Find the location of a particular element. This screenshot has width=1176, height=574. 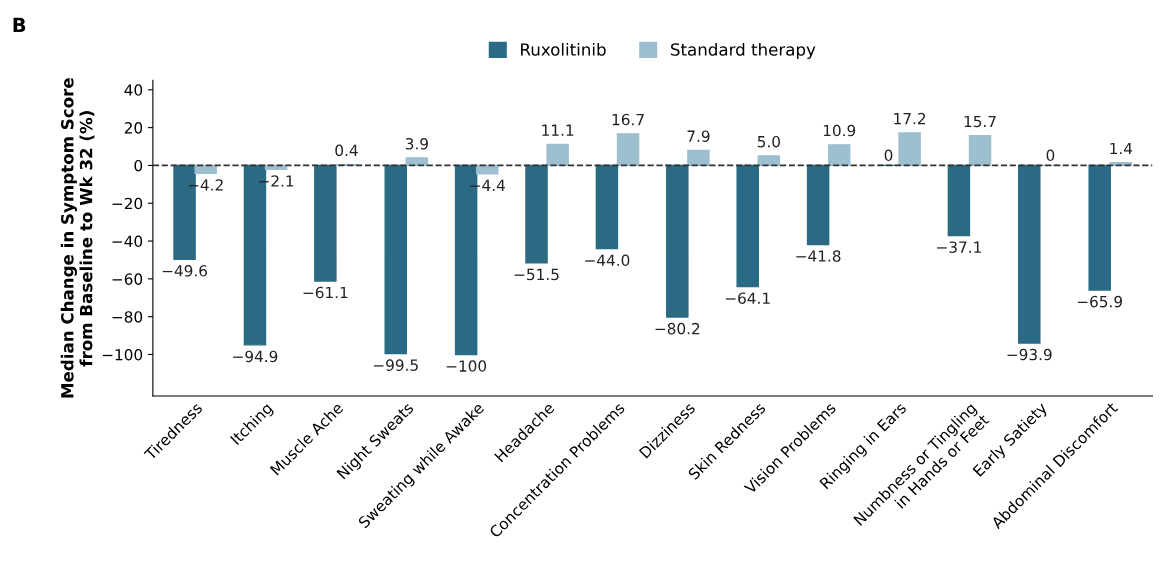

y-axis-title: Median Change in Symptom Score from Baseline to Wk 32 (%) is located at coordinates (77, 238).